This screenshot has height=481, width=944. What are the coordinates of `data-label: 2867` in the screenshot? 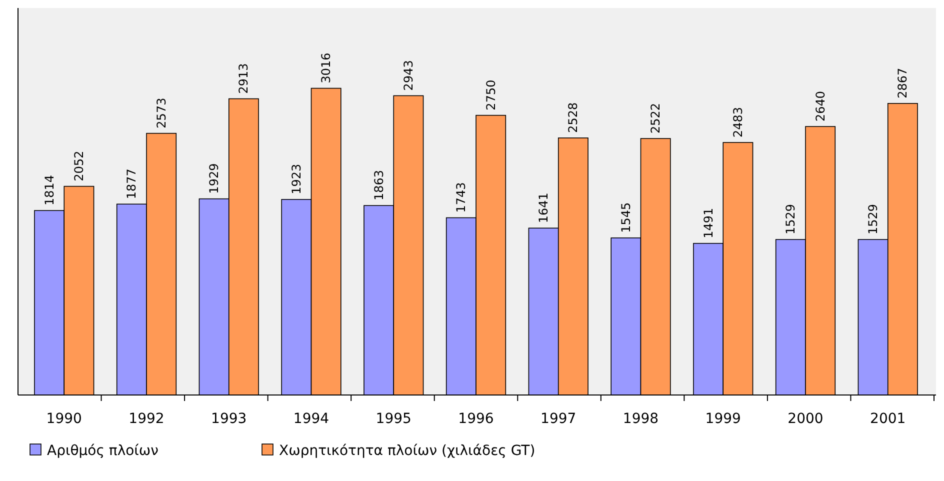 It's located at (903, 83).